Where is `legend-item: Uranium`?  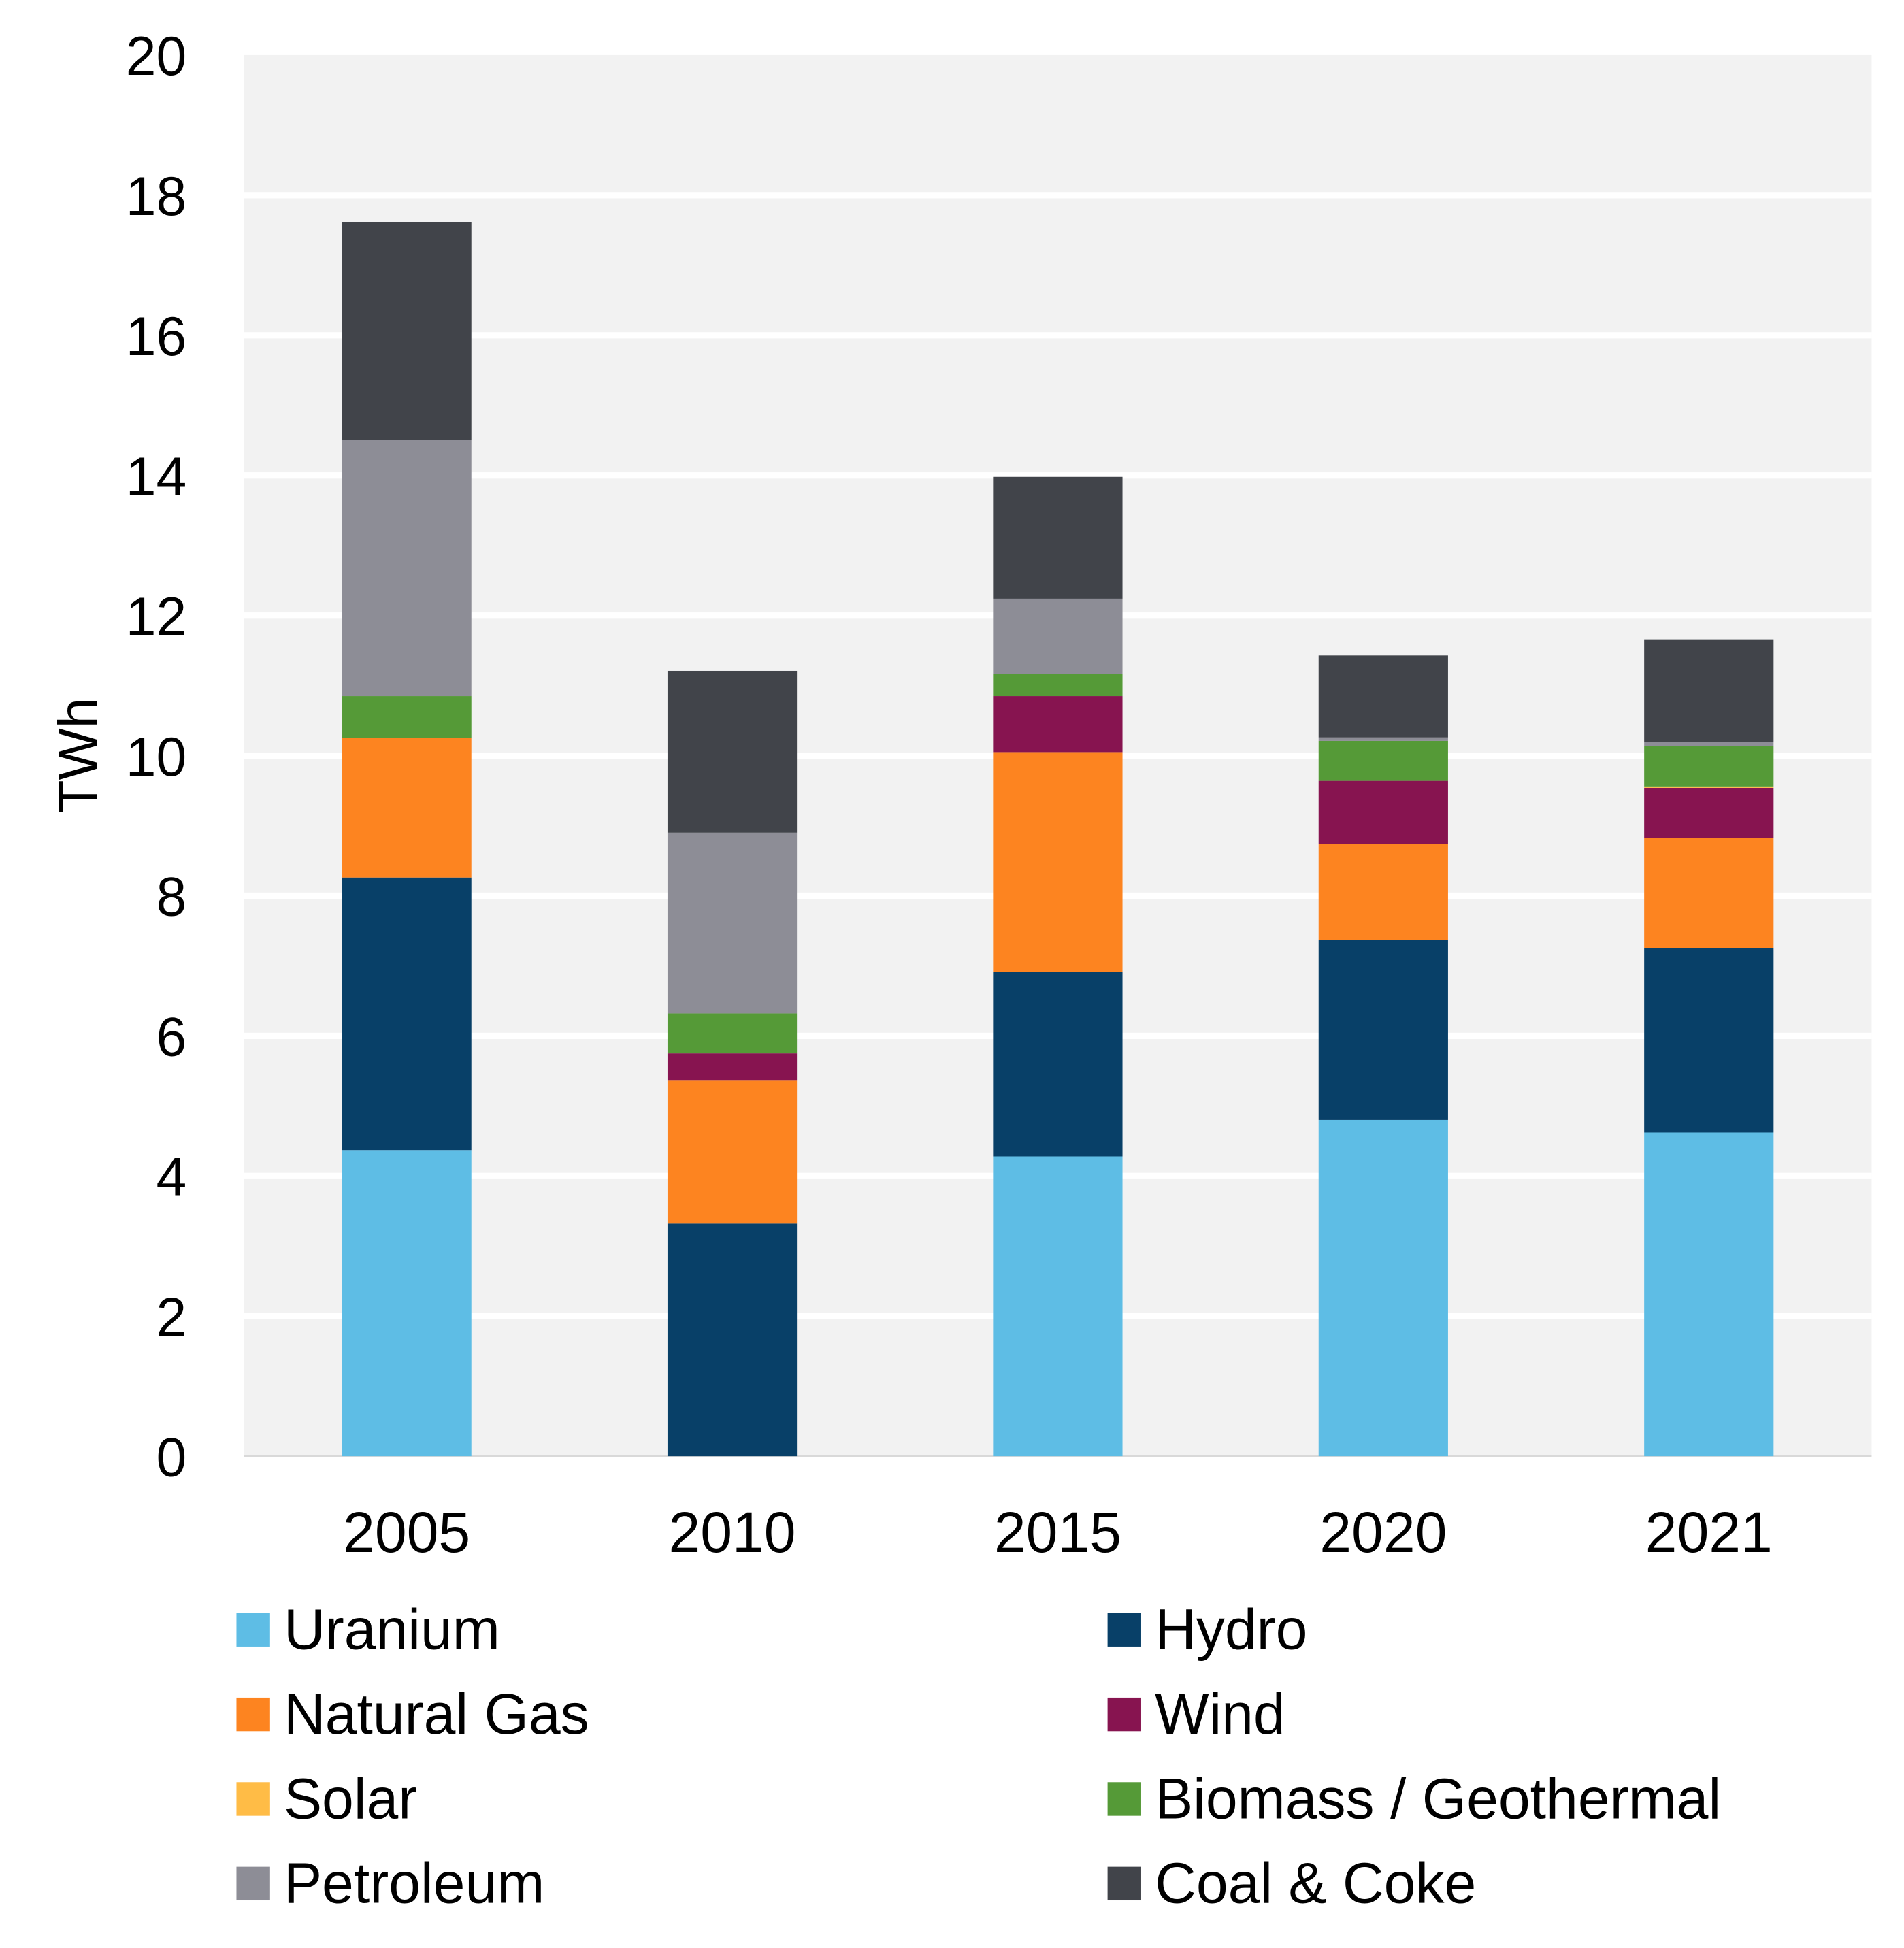 legend-item: Uranium is located at coordinates (368, 1630).